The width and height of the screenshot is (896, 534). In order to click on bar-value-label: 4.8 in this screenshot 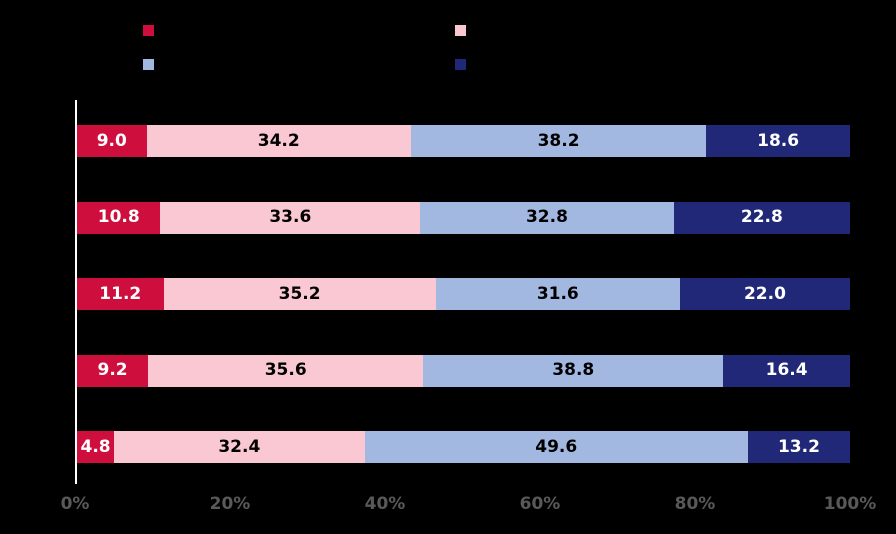, I will do `click(95, 446)`.